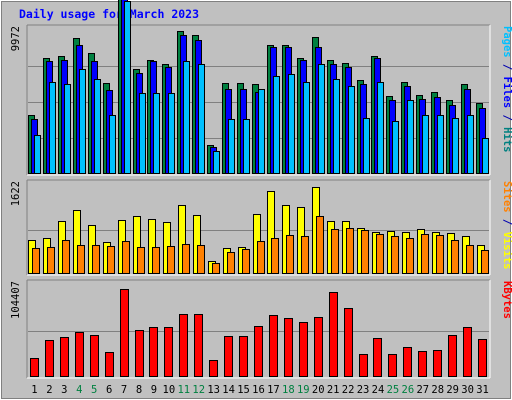 Image resolution: width=512 pixels, height=400 pixels. What do you see at coordinates (16, 193) in the screenshot?
I see `max-value-label: 1622` at bounding box center [16, 193].